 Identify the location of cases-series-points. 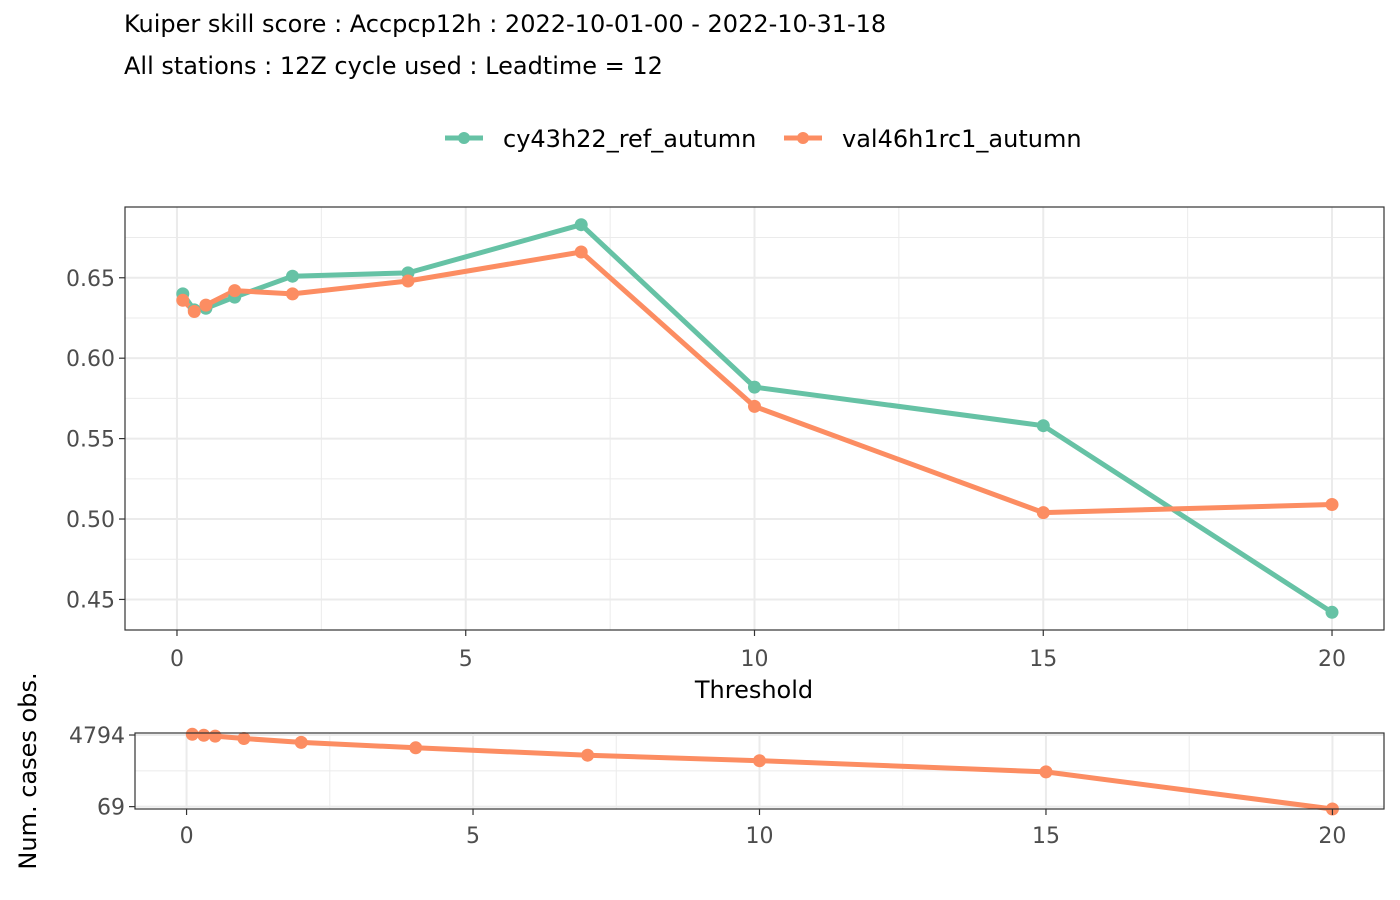
(762, 771).